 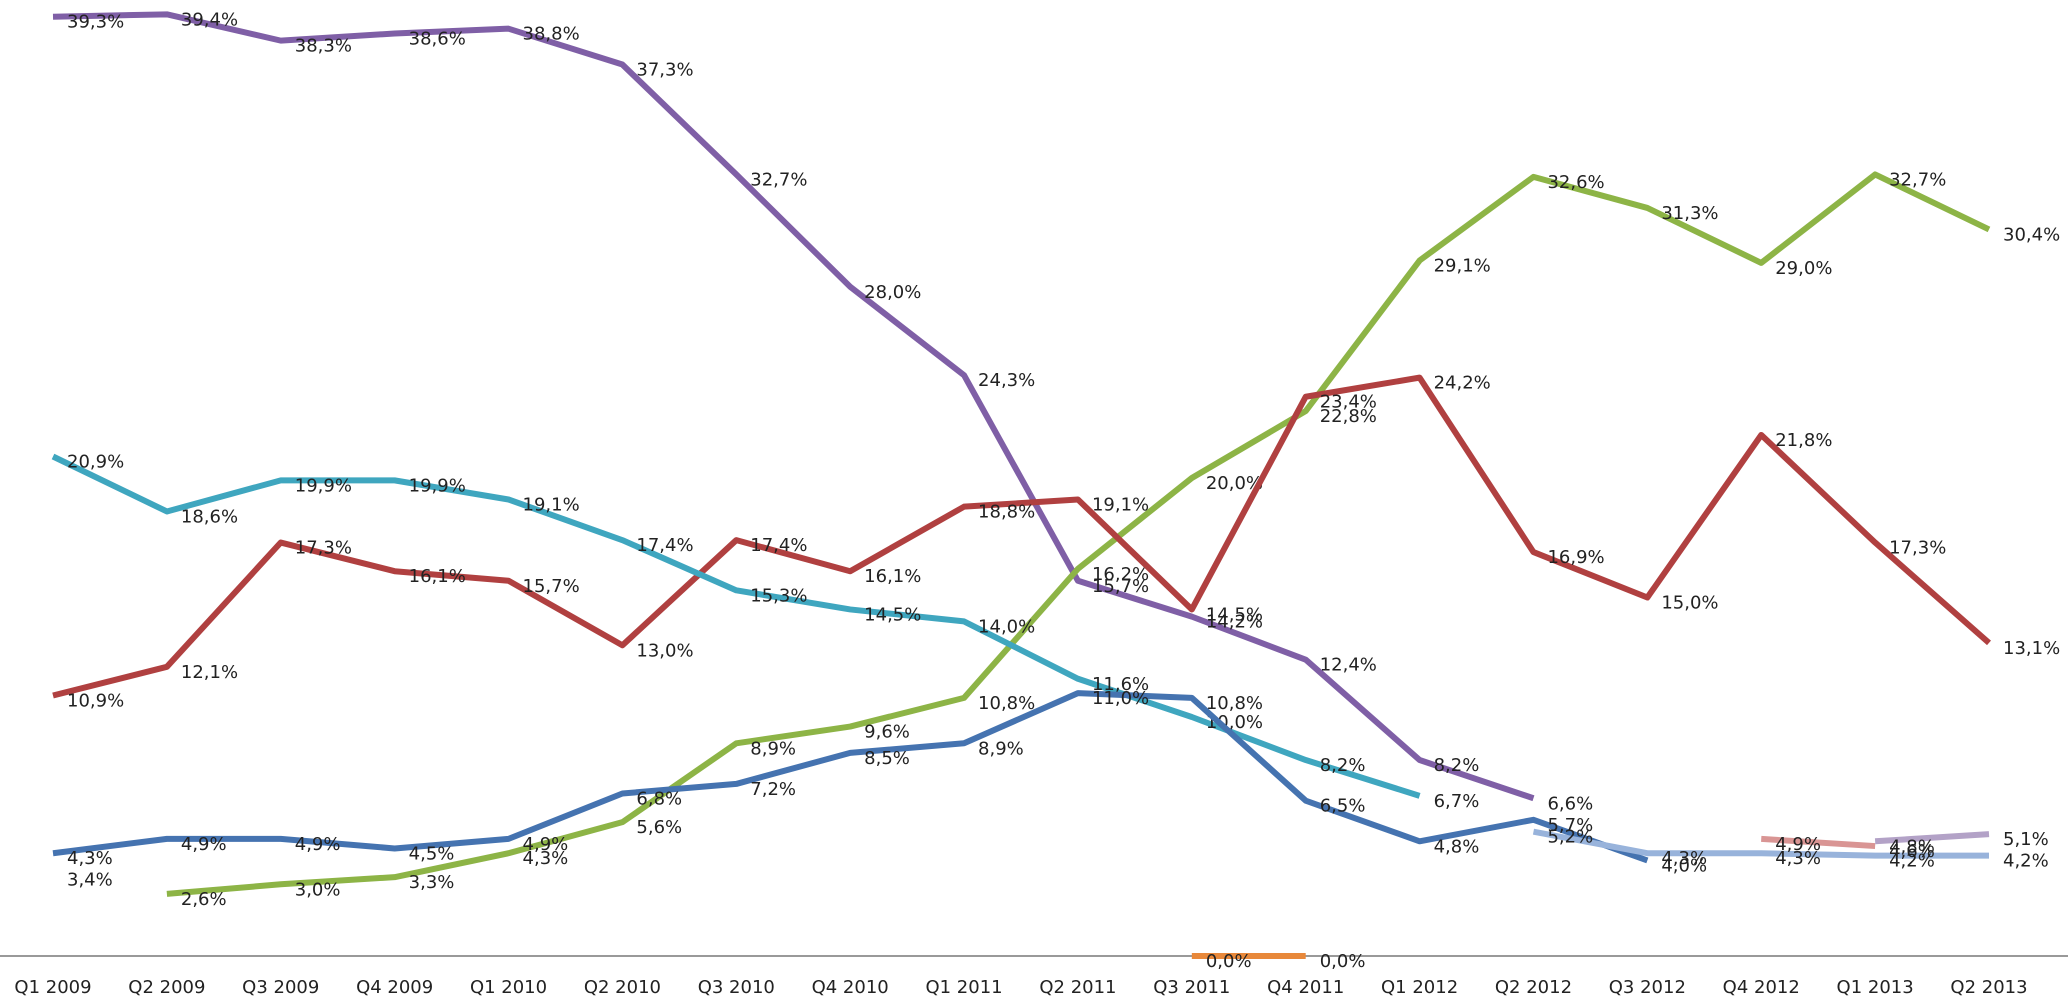 I want to click on data-label: 10,0%, so click(x=1234, y=722).